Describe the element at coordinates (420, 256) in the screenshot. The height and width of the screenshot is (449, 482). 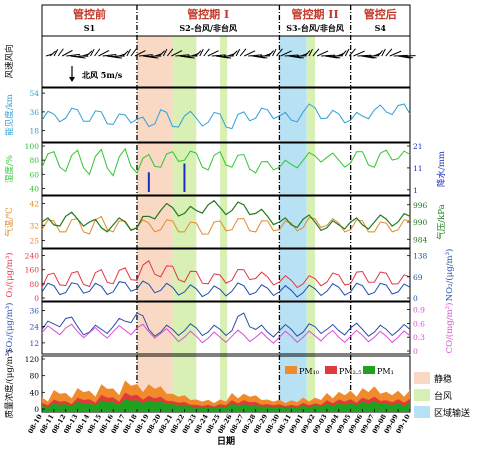
I see `ytick-label: 138` at that location.